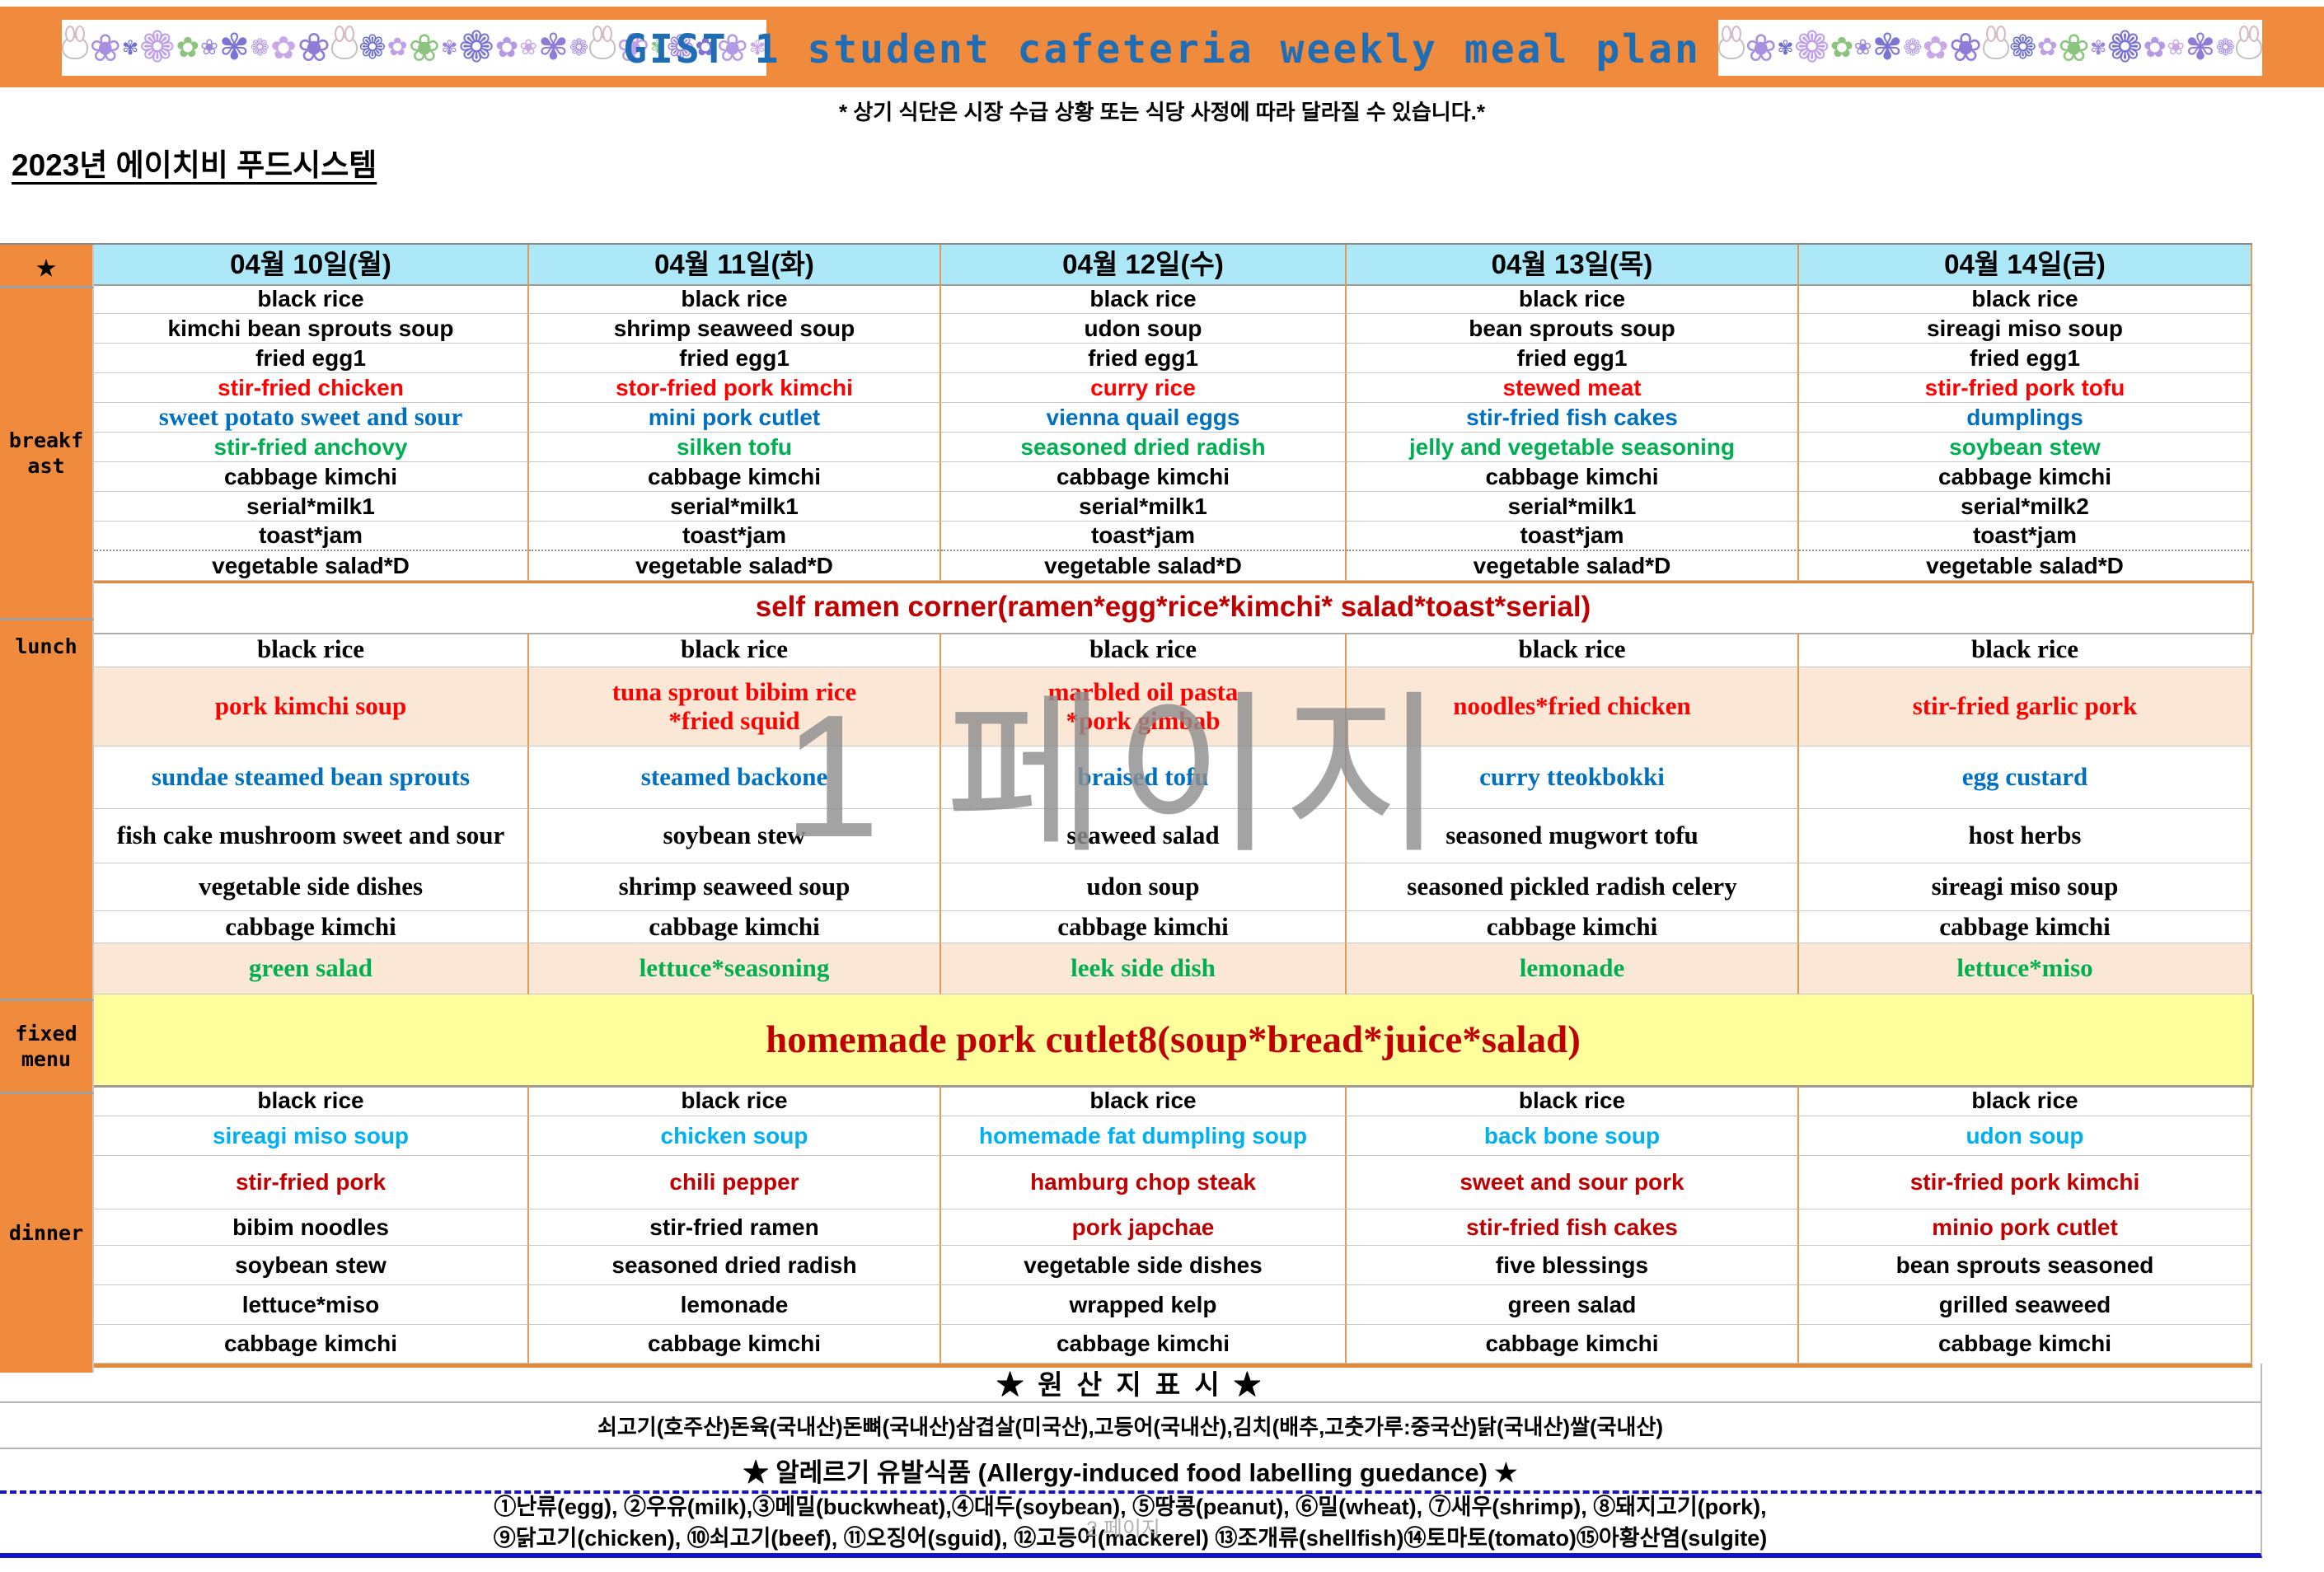 This screenshot has height=1572, width=2324. What do you see at coordinates (1144, 836) in the screenshot?
I see `menu-item-cell: seaweed salad` at bounding box center [1144, 836].